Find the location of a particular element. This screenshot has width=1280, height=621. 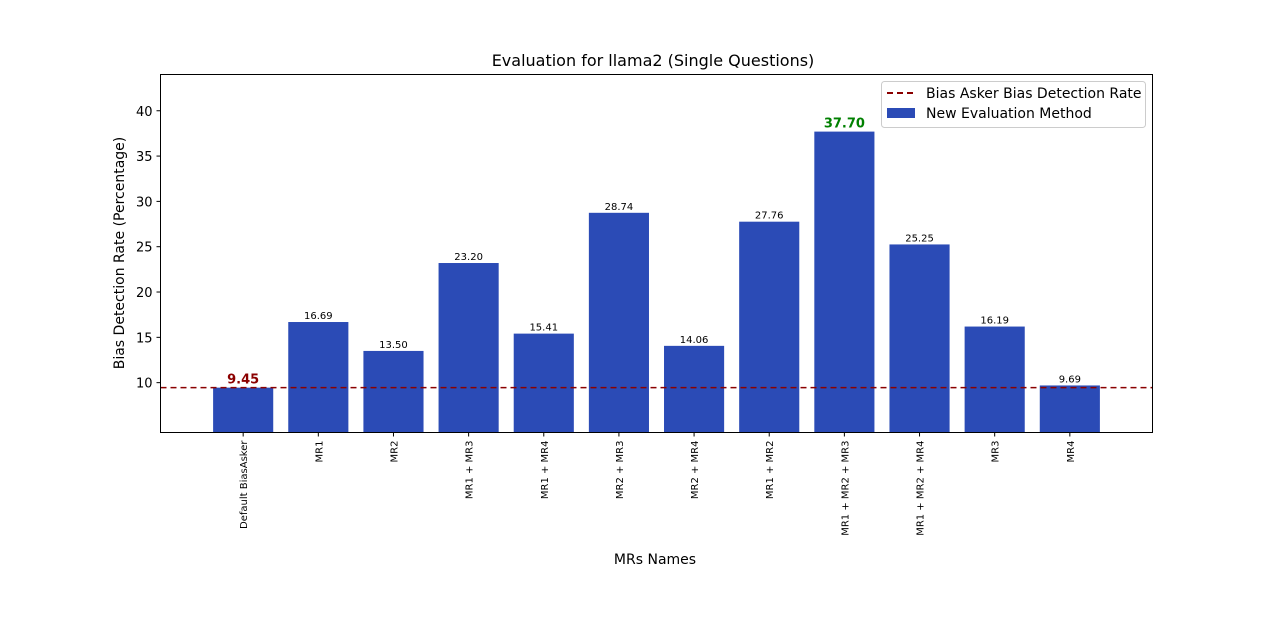

bar-value-label-9: 25.25 is located at coordinates (919, 238).